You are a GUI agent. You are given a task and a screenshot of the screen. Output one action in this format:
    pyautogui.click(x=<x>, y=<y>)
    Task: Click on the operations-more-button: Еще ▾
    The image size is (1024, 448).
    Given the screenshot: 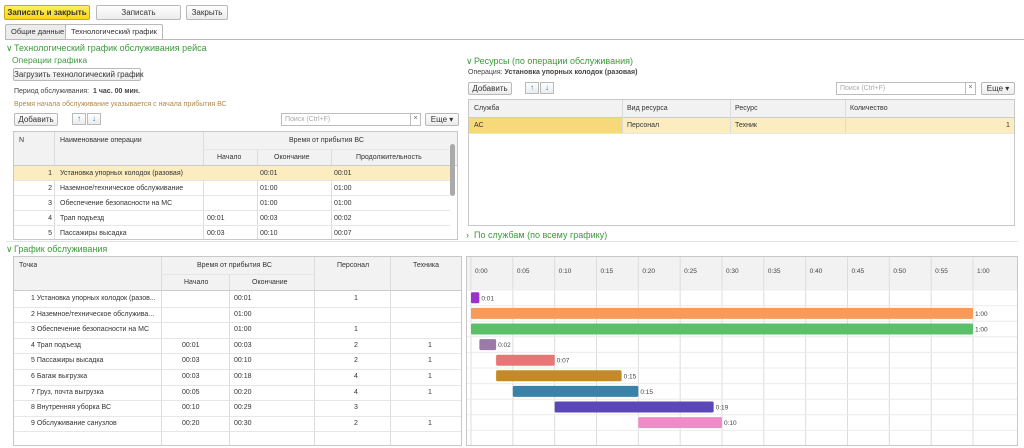 What is the action you would take?
    pyautogui.click(x=442, y=119)
    